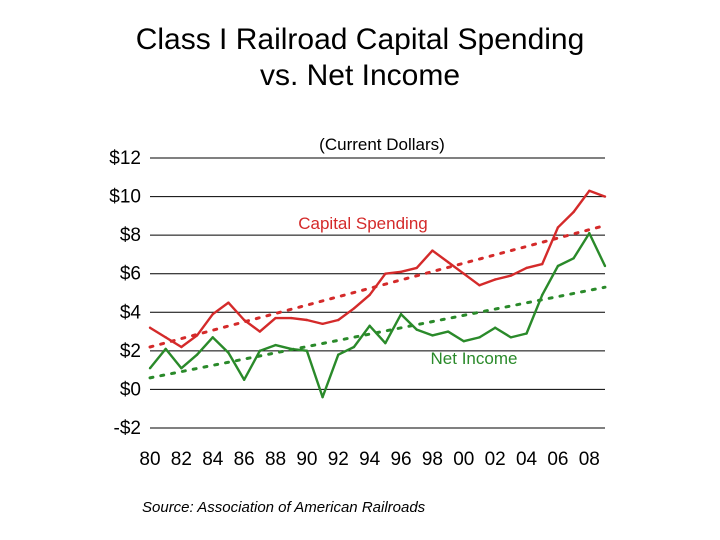 The image size is (720, 540). Describe the element at coordinates (131, 312) in the screenshot. I see `y-tick-label: $4` at that location.